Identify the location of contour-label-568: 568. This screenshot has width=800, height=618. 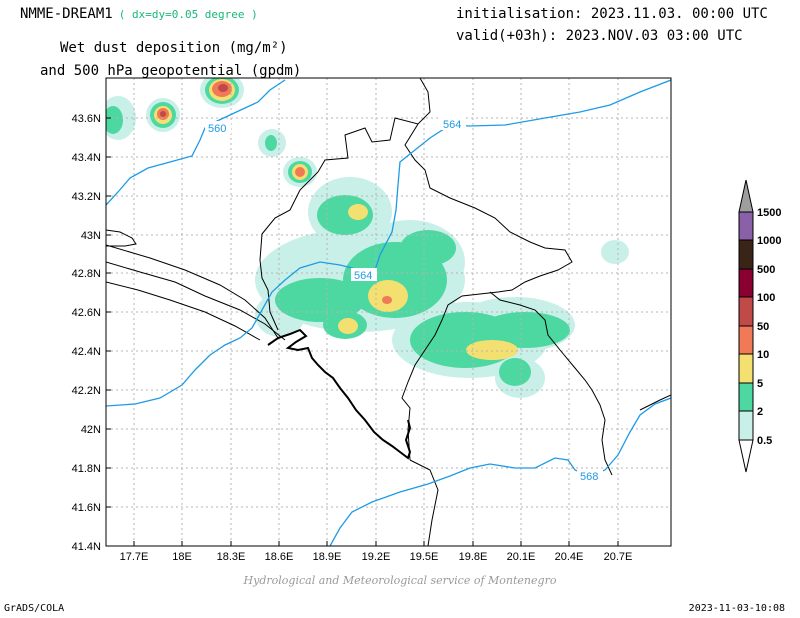
(589, 477).